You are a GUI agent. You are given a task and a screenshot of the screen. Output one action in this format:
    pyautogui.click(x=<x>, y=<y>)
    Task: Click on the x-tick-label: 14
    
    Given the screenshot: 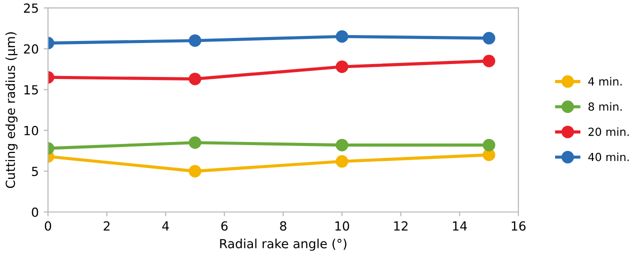 What is the action you would take?
    pyautogui.click(x=460, y=226)
    